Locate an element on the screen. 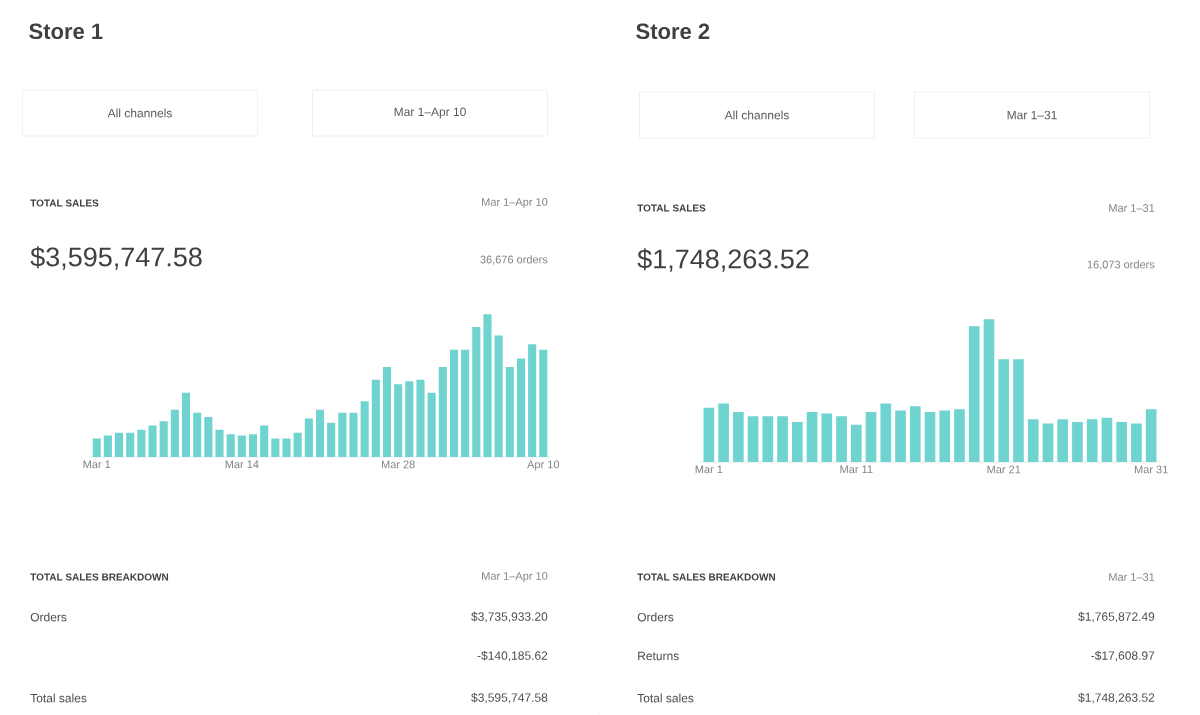 This screenshot has height=715, width=1200. text: Orders is located at coordinates (48, 617).